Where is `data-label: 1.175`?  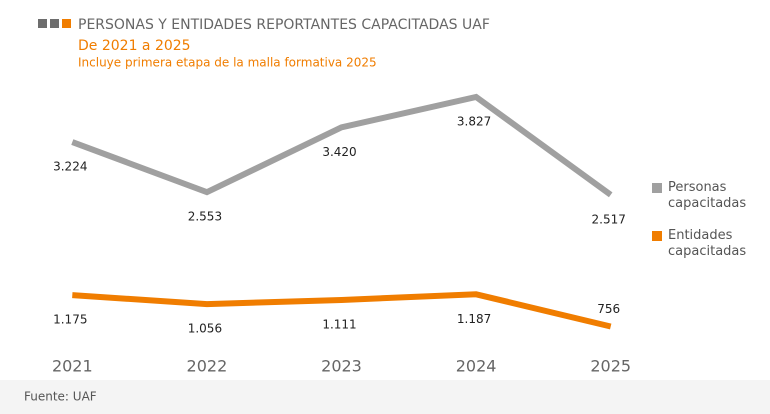 data-label: 1.175 is located at coordinates (70, 320).